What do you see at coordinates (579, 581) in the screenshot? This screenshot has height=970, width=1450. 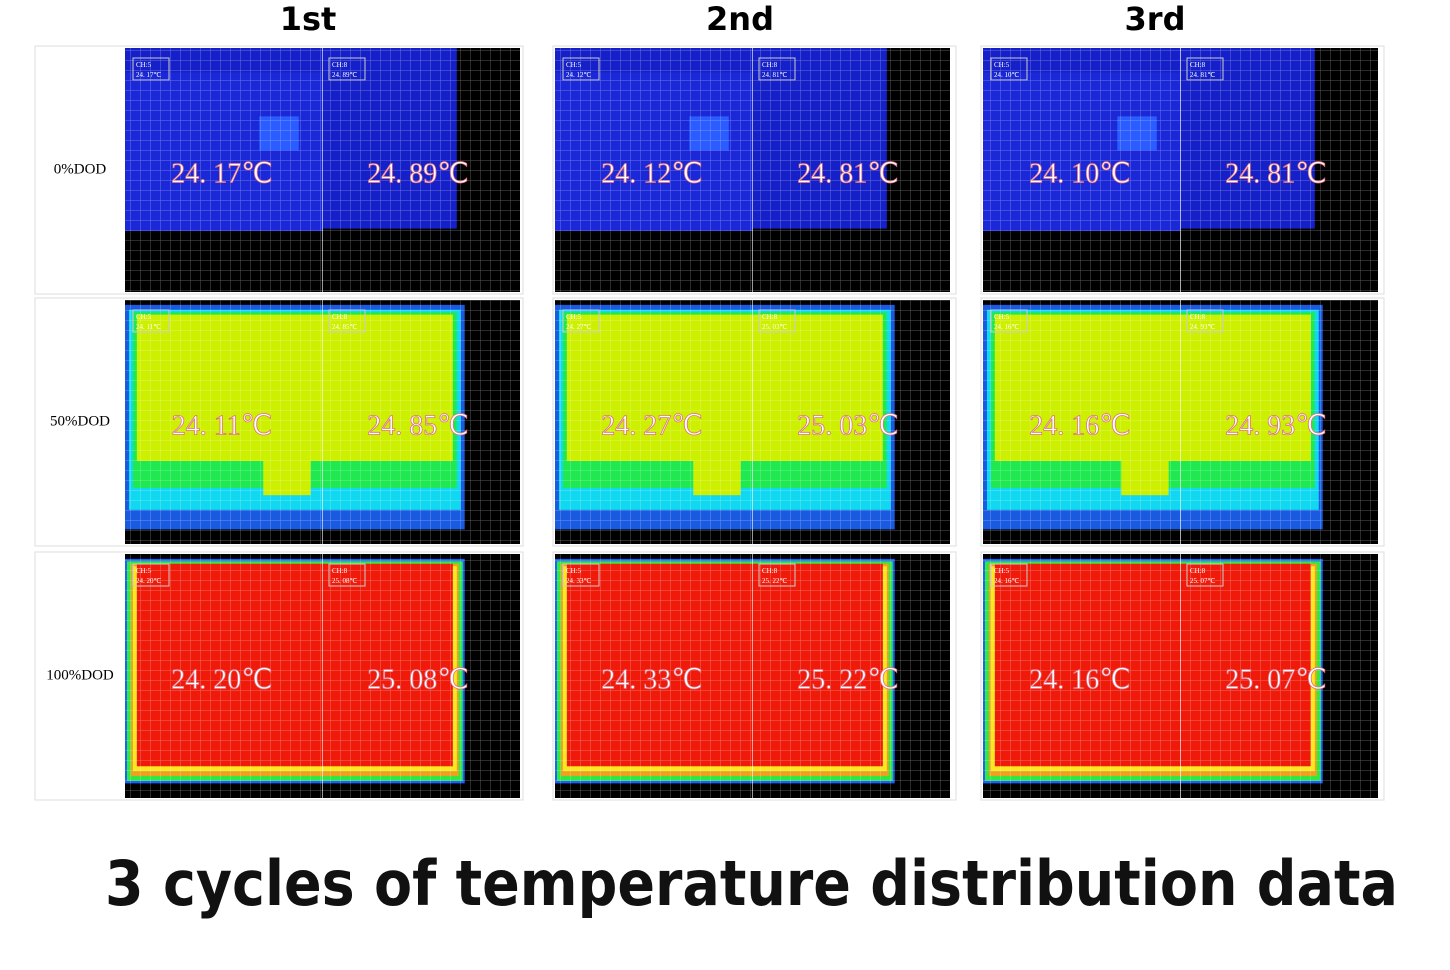 I see `channel-temp: 24. 33℃` at bounding box center [579, 581].